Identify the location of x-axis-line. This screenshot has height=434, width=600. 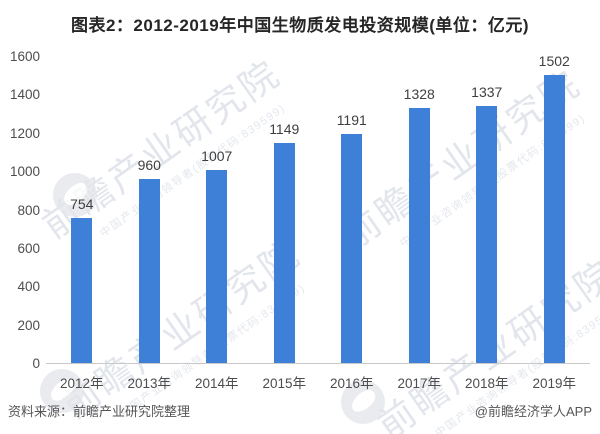
(318, 363).